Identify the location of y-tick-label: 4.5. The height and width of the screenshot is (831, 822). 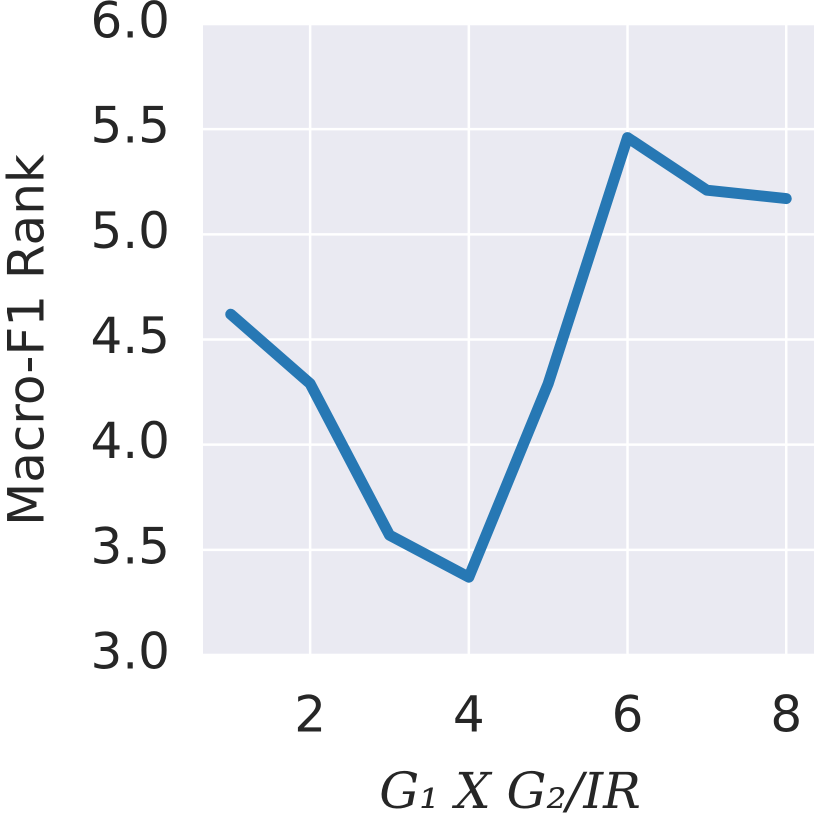
(130, 336).